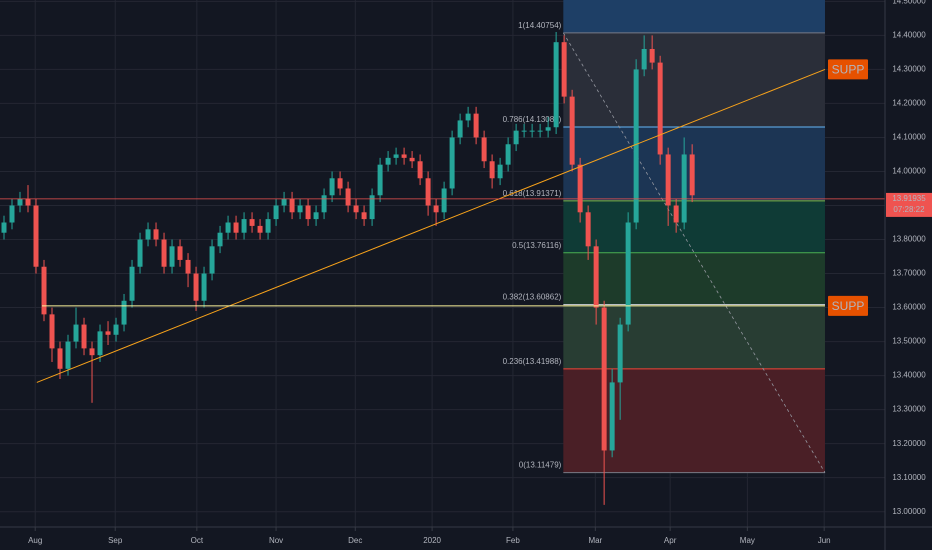  I want to click on fib-label: 0.618(13.91371), so click(532, 193).